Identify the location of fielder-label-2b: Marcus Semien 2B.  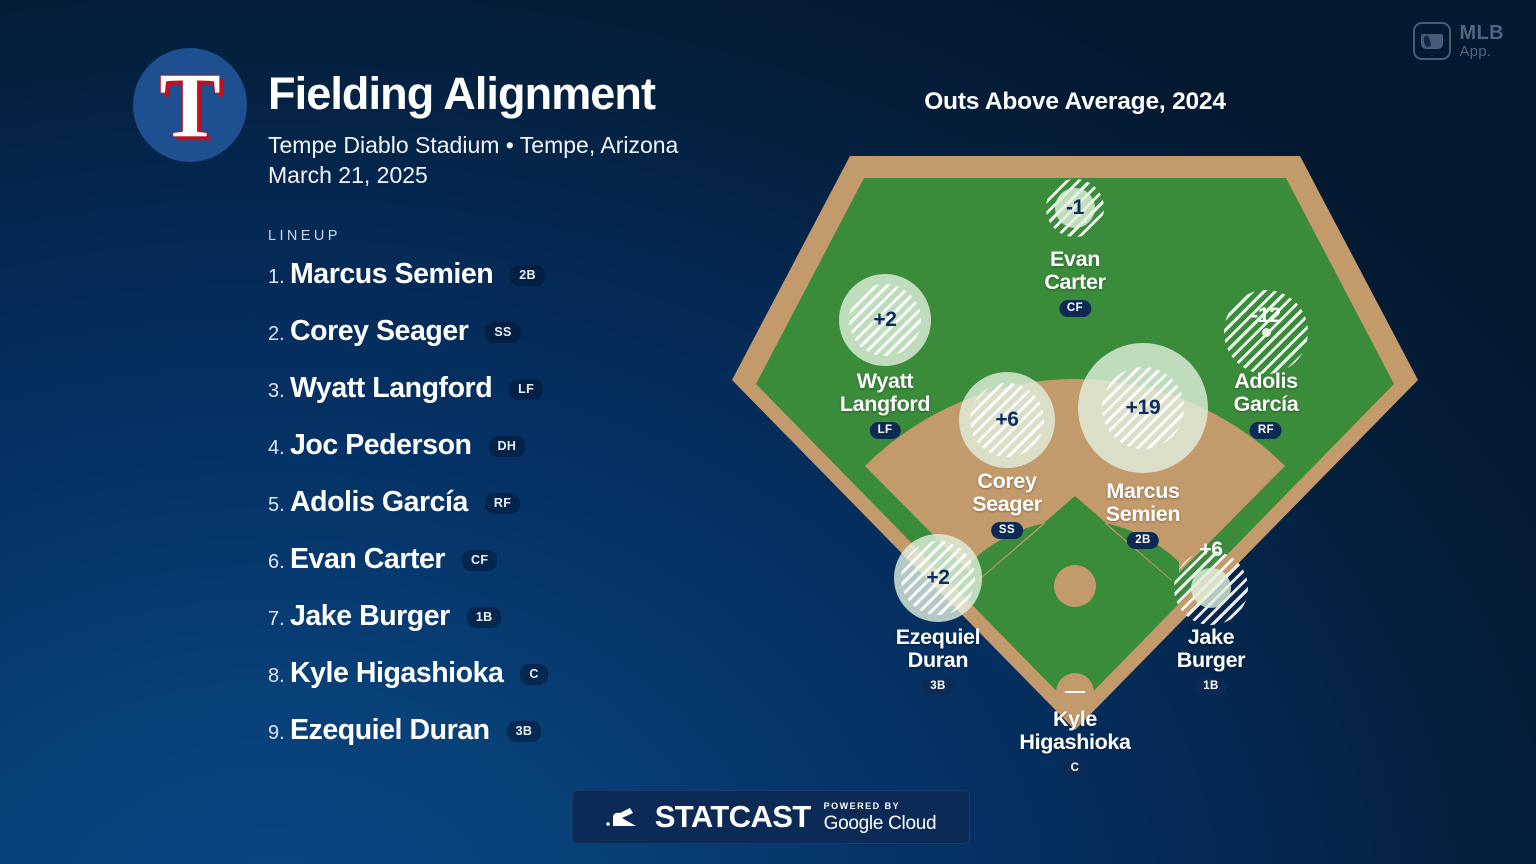
(1143, 514).